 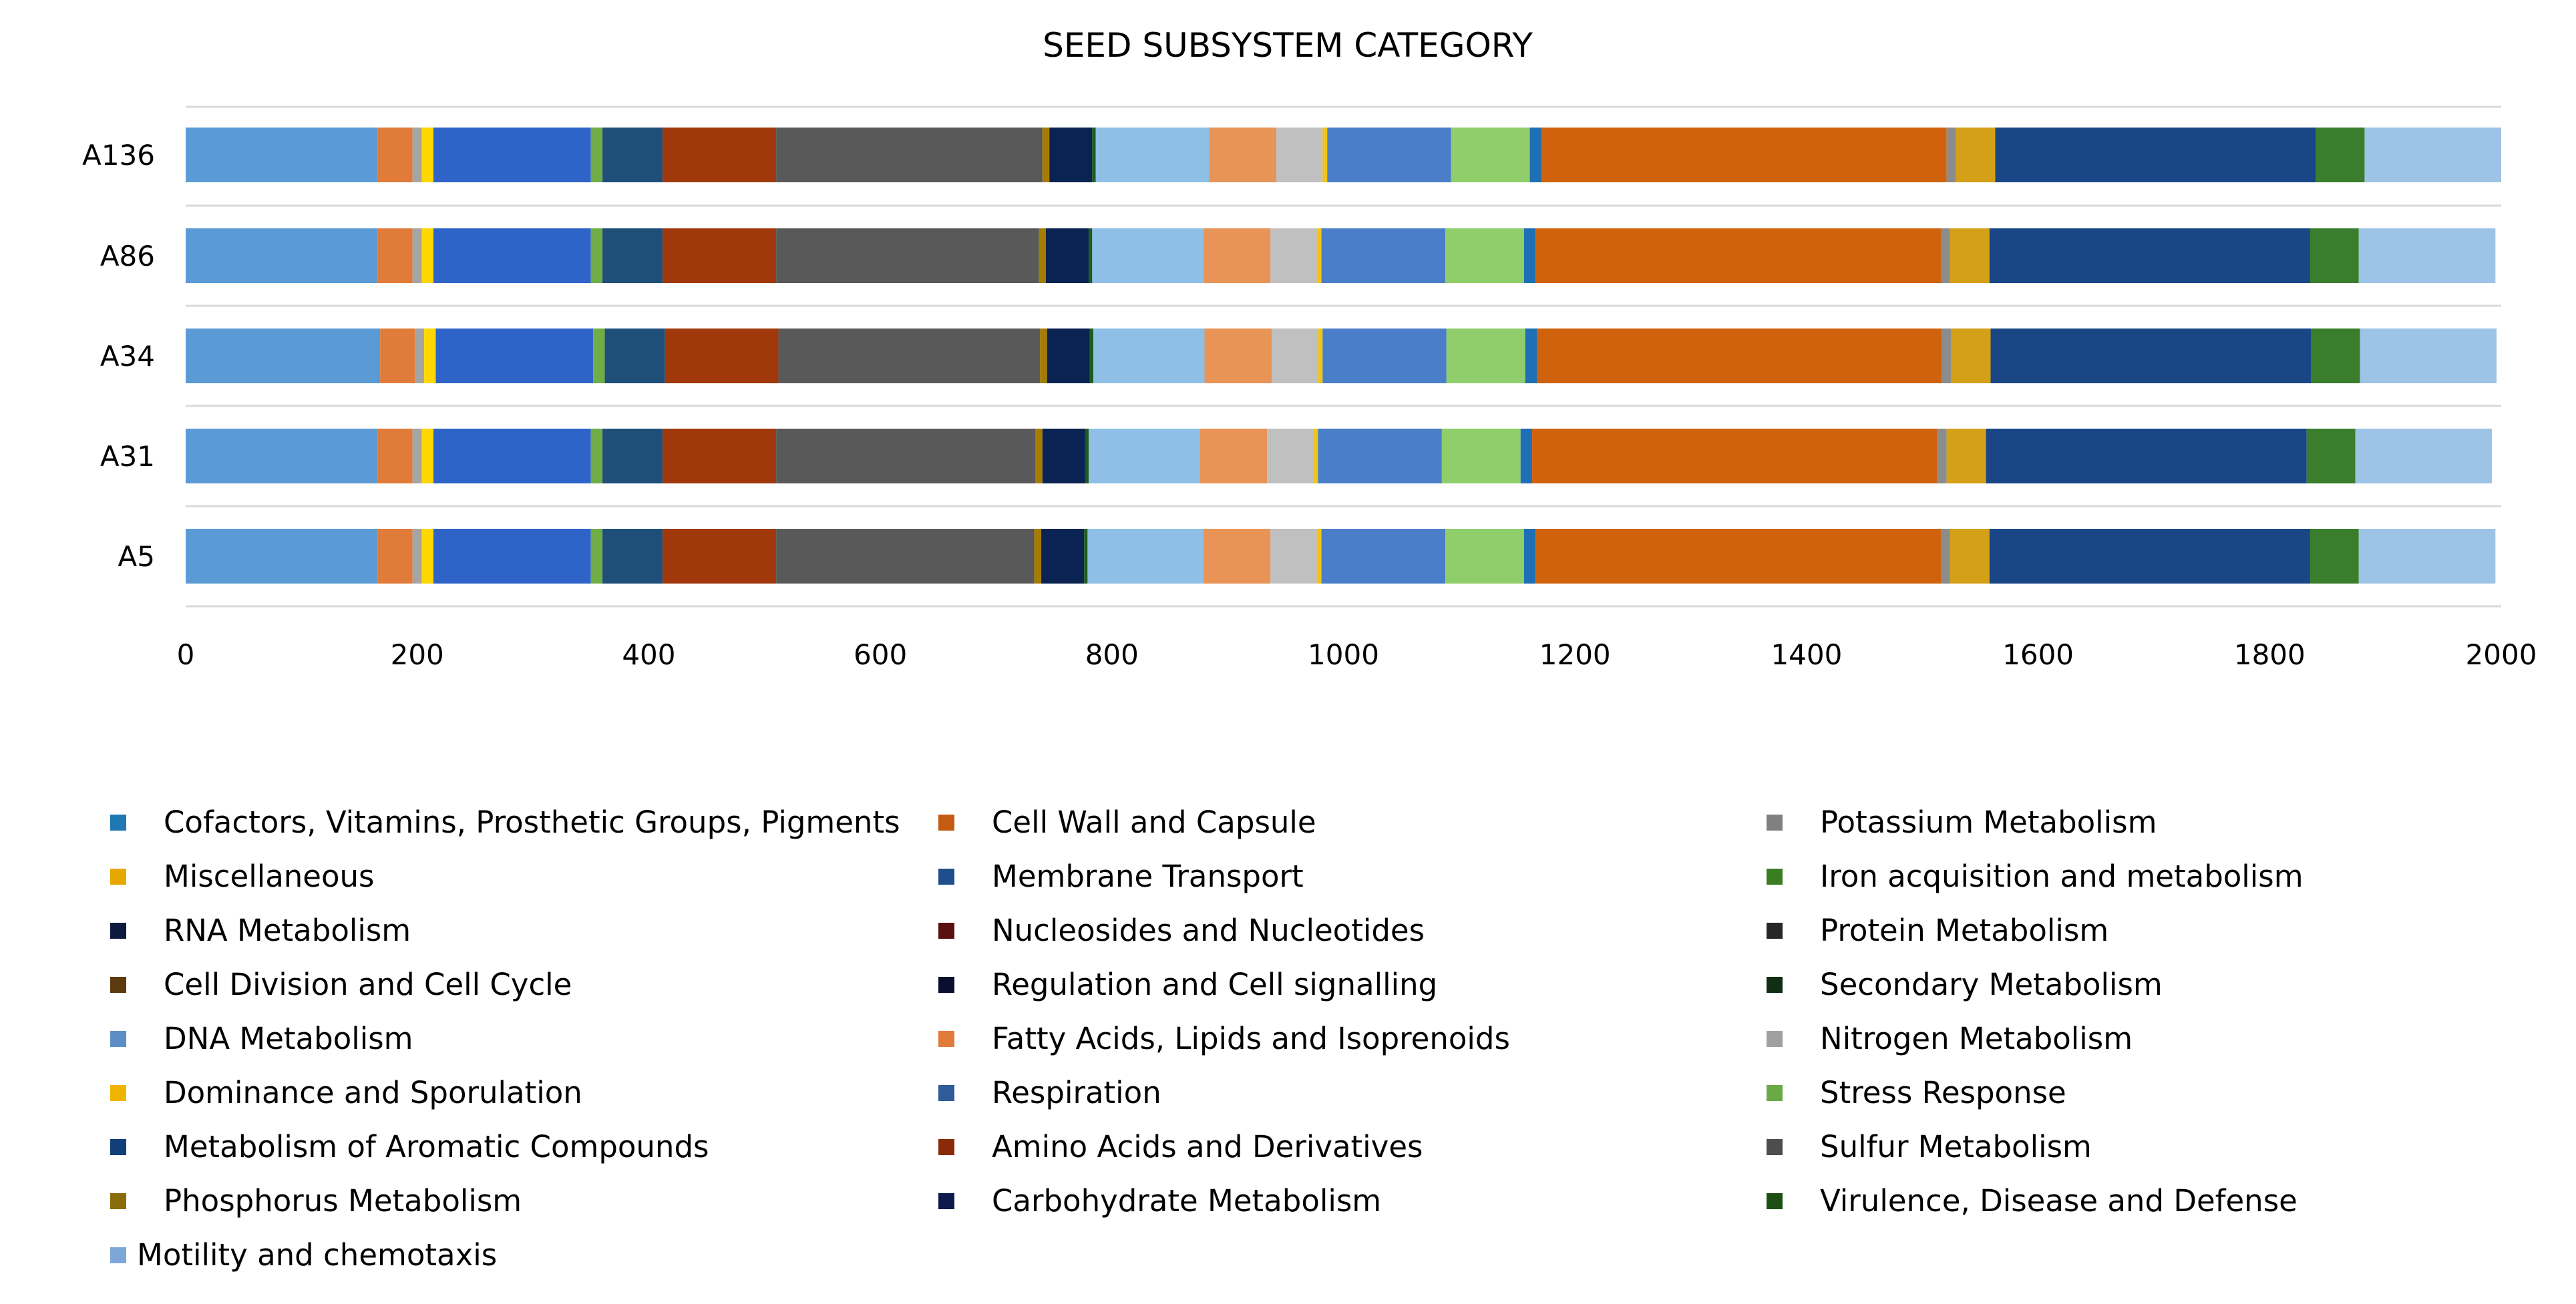 What do you see at coordinates (436, 1146) in the screenshot?
I see `legend-label: Metabolism of Aromatic Compounds` at bounding box center [436, 1146].